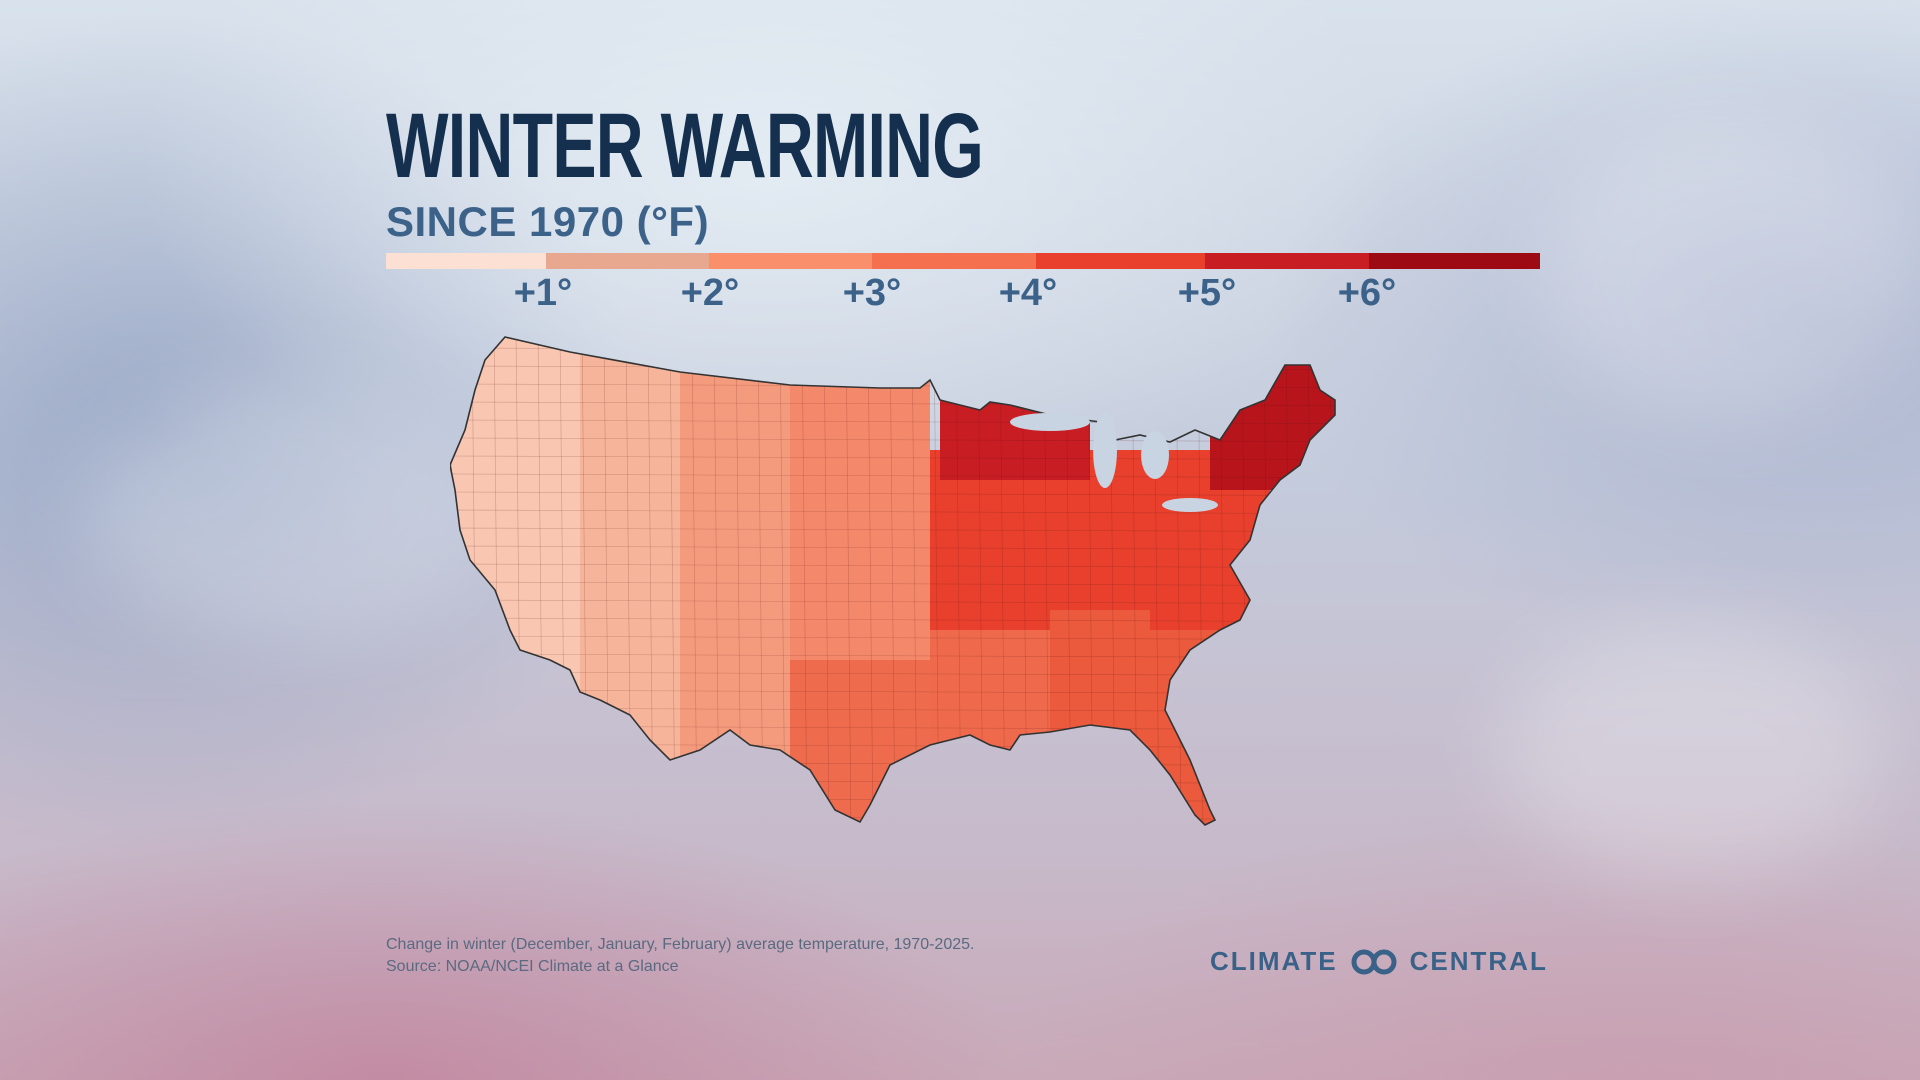 Image resolution: width=1920 pixels, height=1080 pixels. What do you see at coordinates (548, 221) in the screenshot?
I see `page-subtitle: SINCE 1970 (°F)` at bounding box center [548, 221].